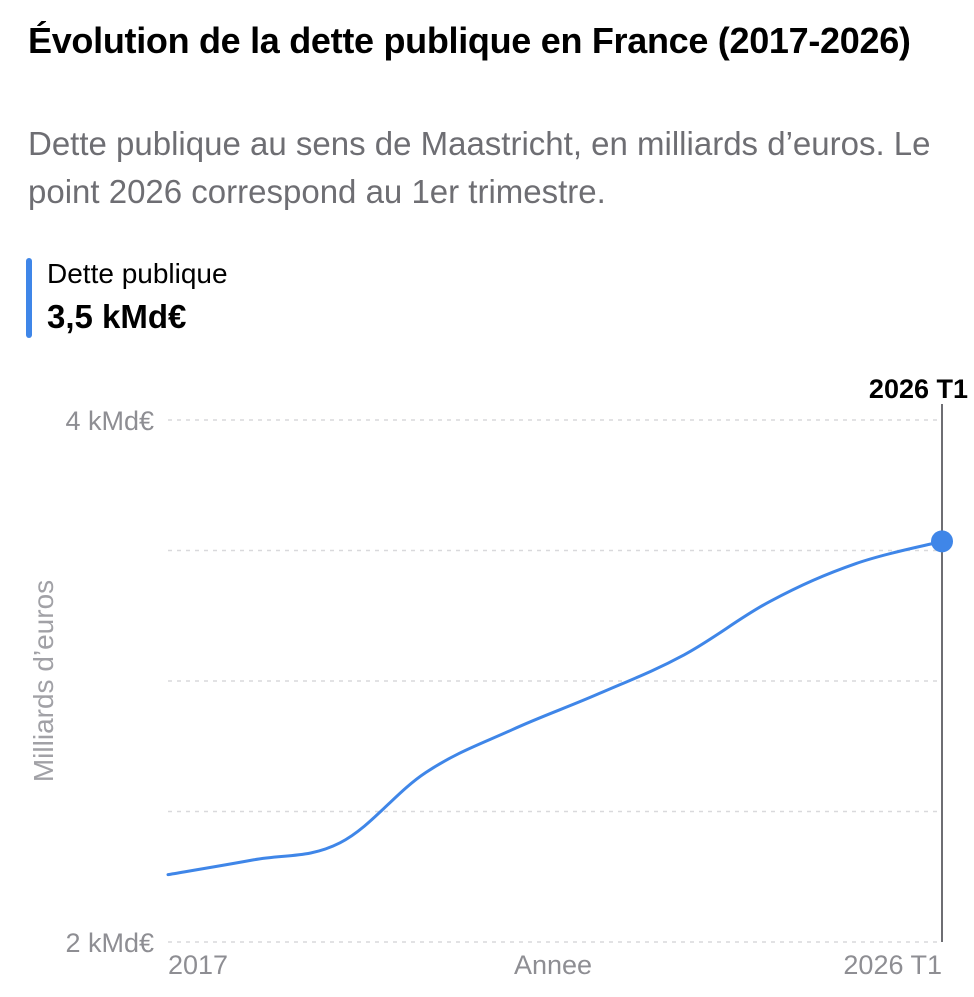 The image size is (974, 997). What do you see at coordinates (198, 965) in the screenshot?
I see `x-tick-label: 2017` at bounding box center [198, 965].